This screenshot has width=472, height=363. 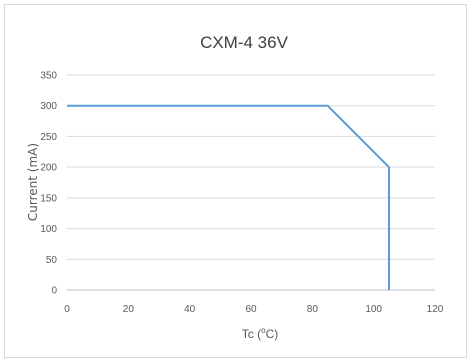 I want to click on x-tick-label: 80, so click(x=313, y=309).